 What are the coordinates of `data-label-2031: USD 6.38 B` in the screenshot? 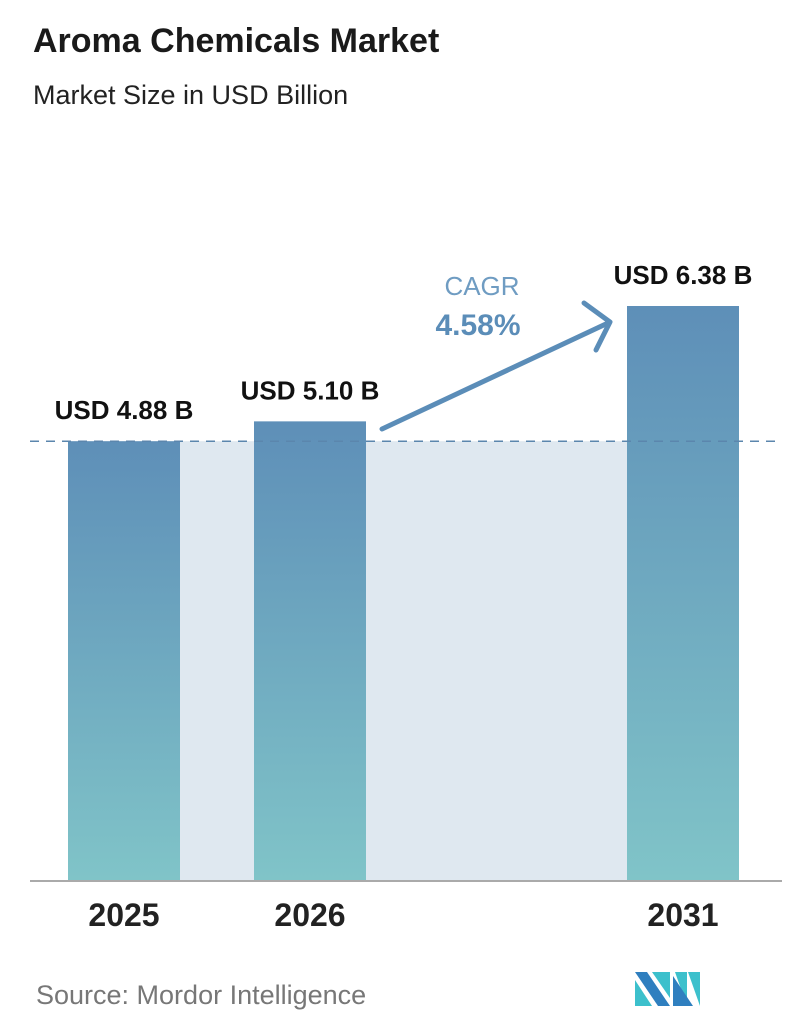 It's located at (683, 275).